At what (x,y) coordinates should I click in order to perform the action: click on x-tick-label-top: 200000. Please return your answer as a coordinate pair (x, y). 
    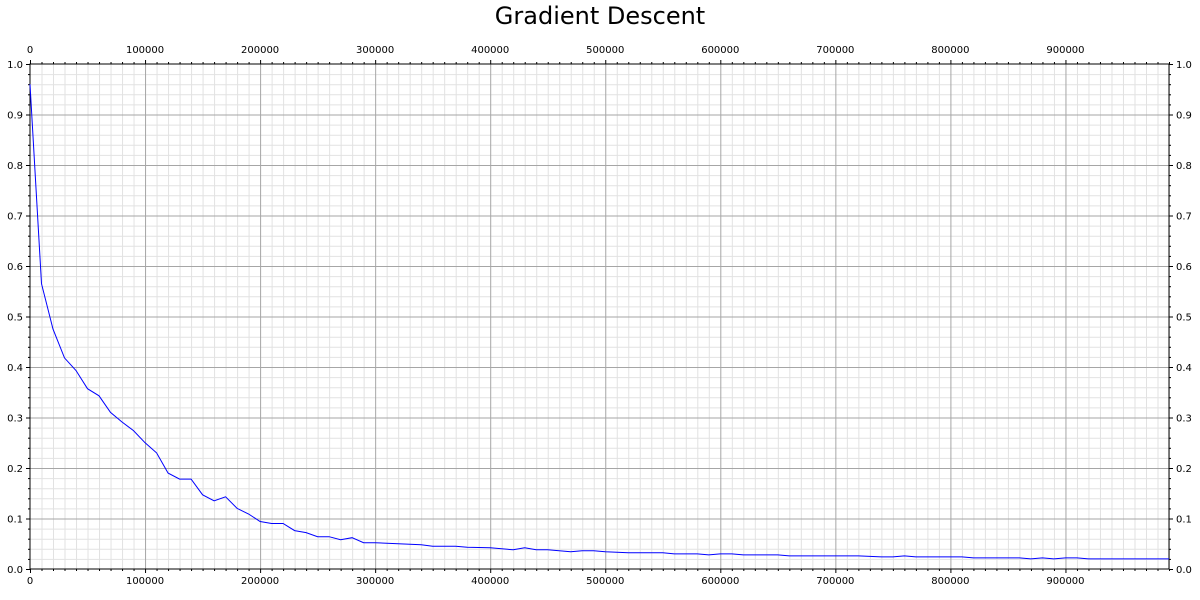
    Looking at the image, I should click on (260, 50).